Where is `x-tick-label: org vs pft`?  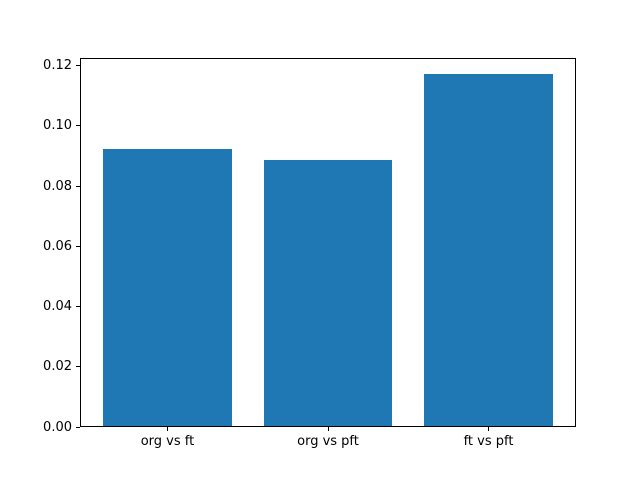 x-tick-label: org vs pft is located at coordinates (328, 442).